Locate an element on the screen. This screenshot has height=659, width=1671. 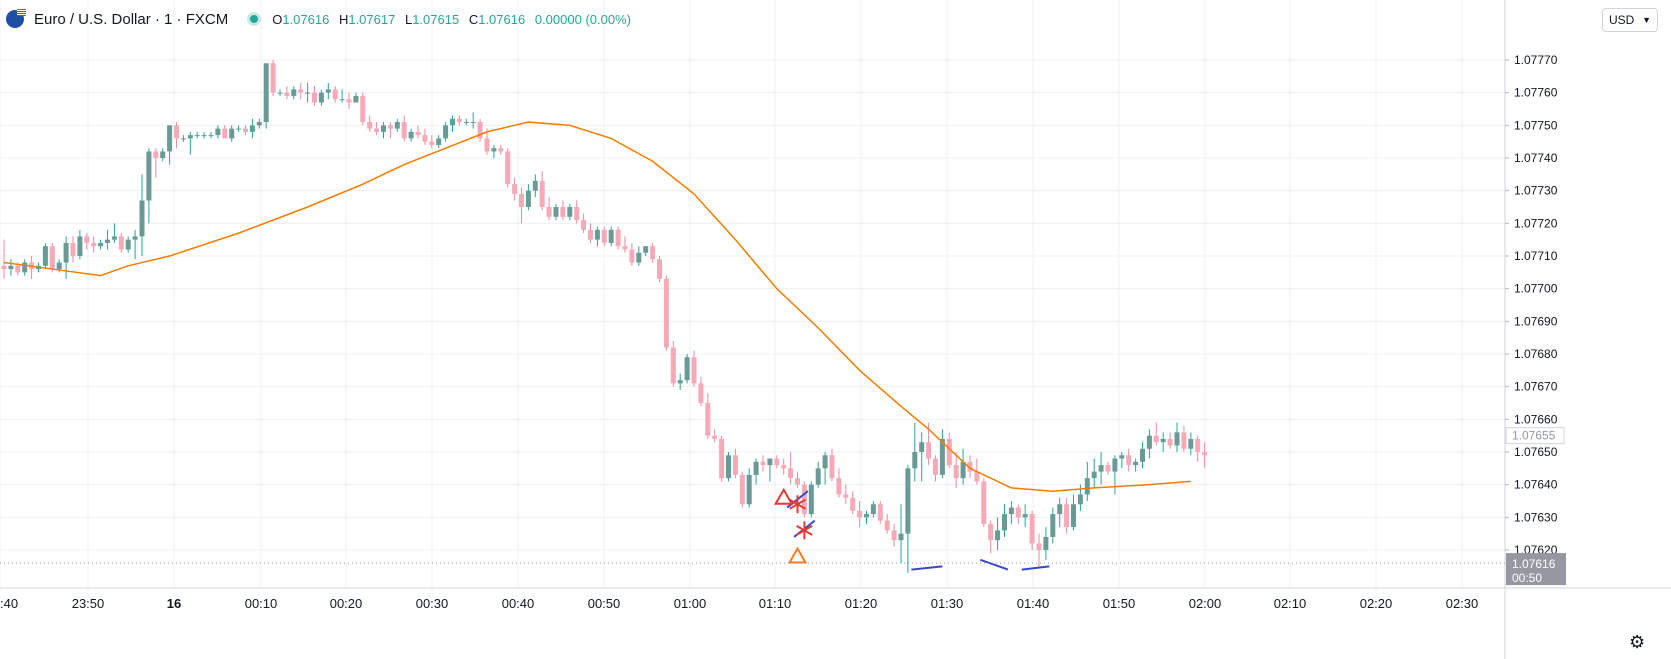
gear-icon: ⚙ is located at coordinates (1637, 642).